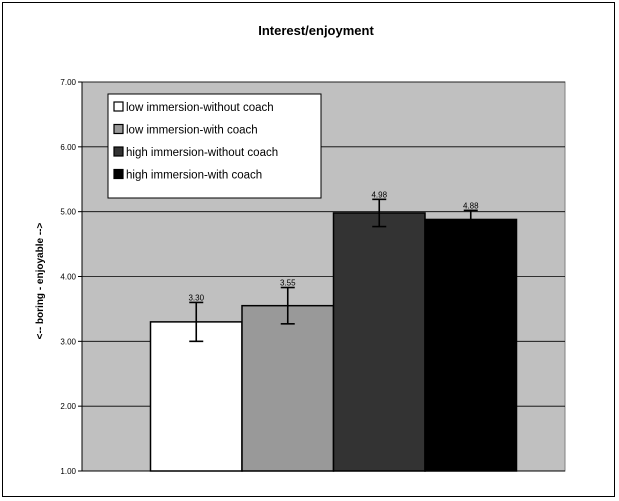 The height and width of the screenshot is (501, 619). Describe the element at coordinates (68, 471) in the screenshot. I see `y-tick-label: 1.00` at that location.